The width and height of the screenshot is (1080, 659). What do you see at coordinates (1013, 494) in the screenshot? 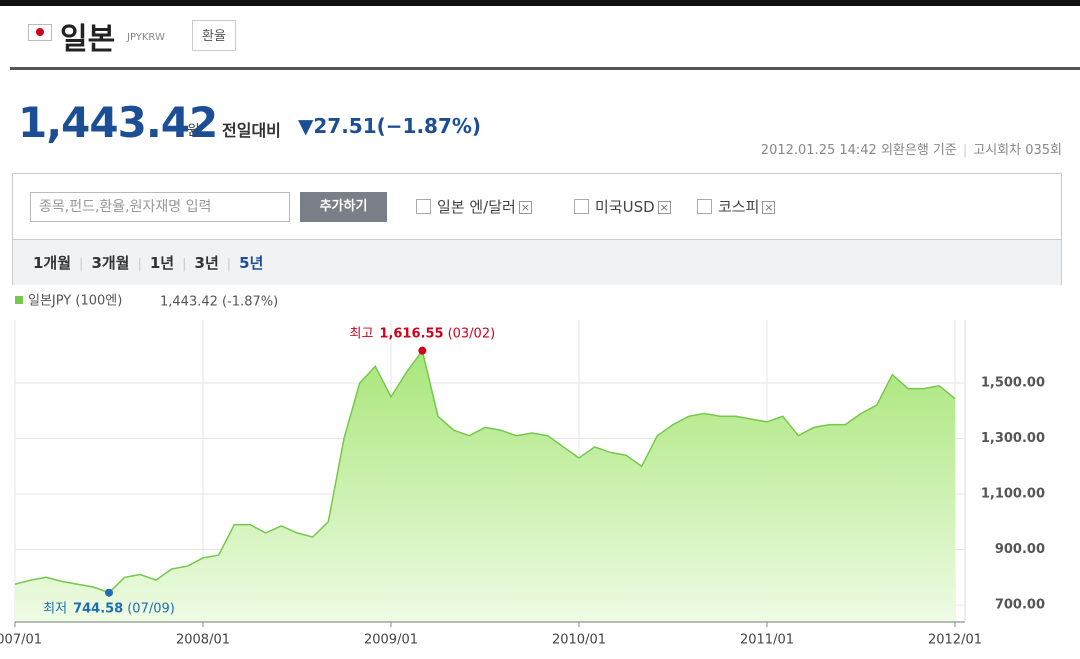
I see `y-tick-label: 1,100.00` at bounding box center [1013, 494].